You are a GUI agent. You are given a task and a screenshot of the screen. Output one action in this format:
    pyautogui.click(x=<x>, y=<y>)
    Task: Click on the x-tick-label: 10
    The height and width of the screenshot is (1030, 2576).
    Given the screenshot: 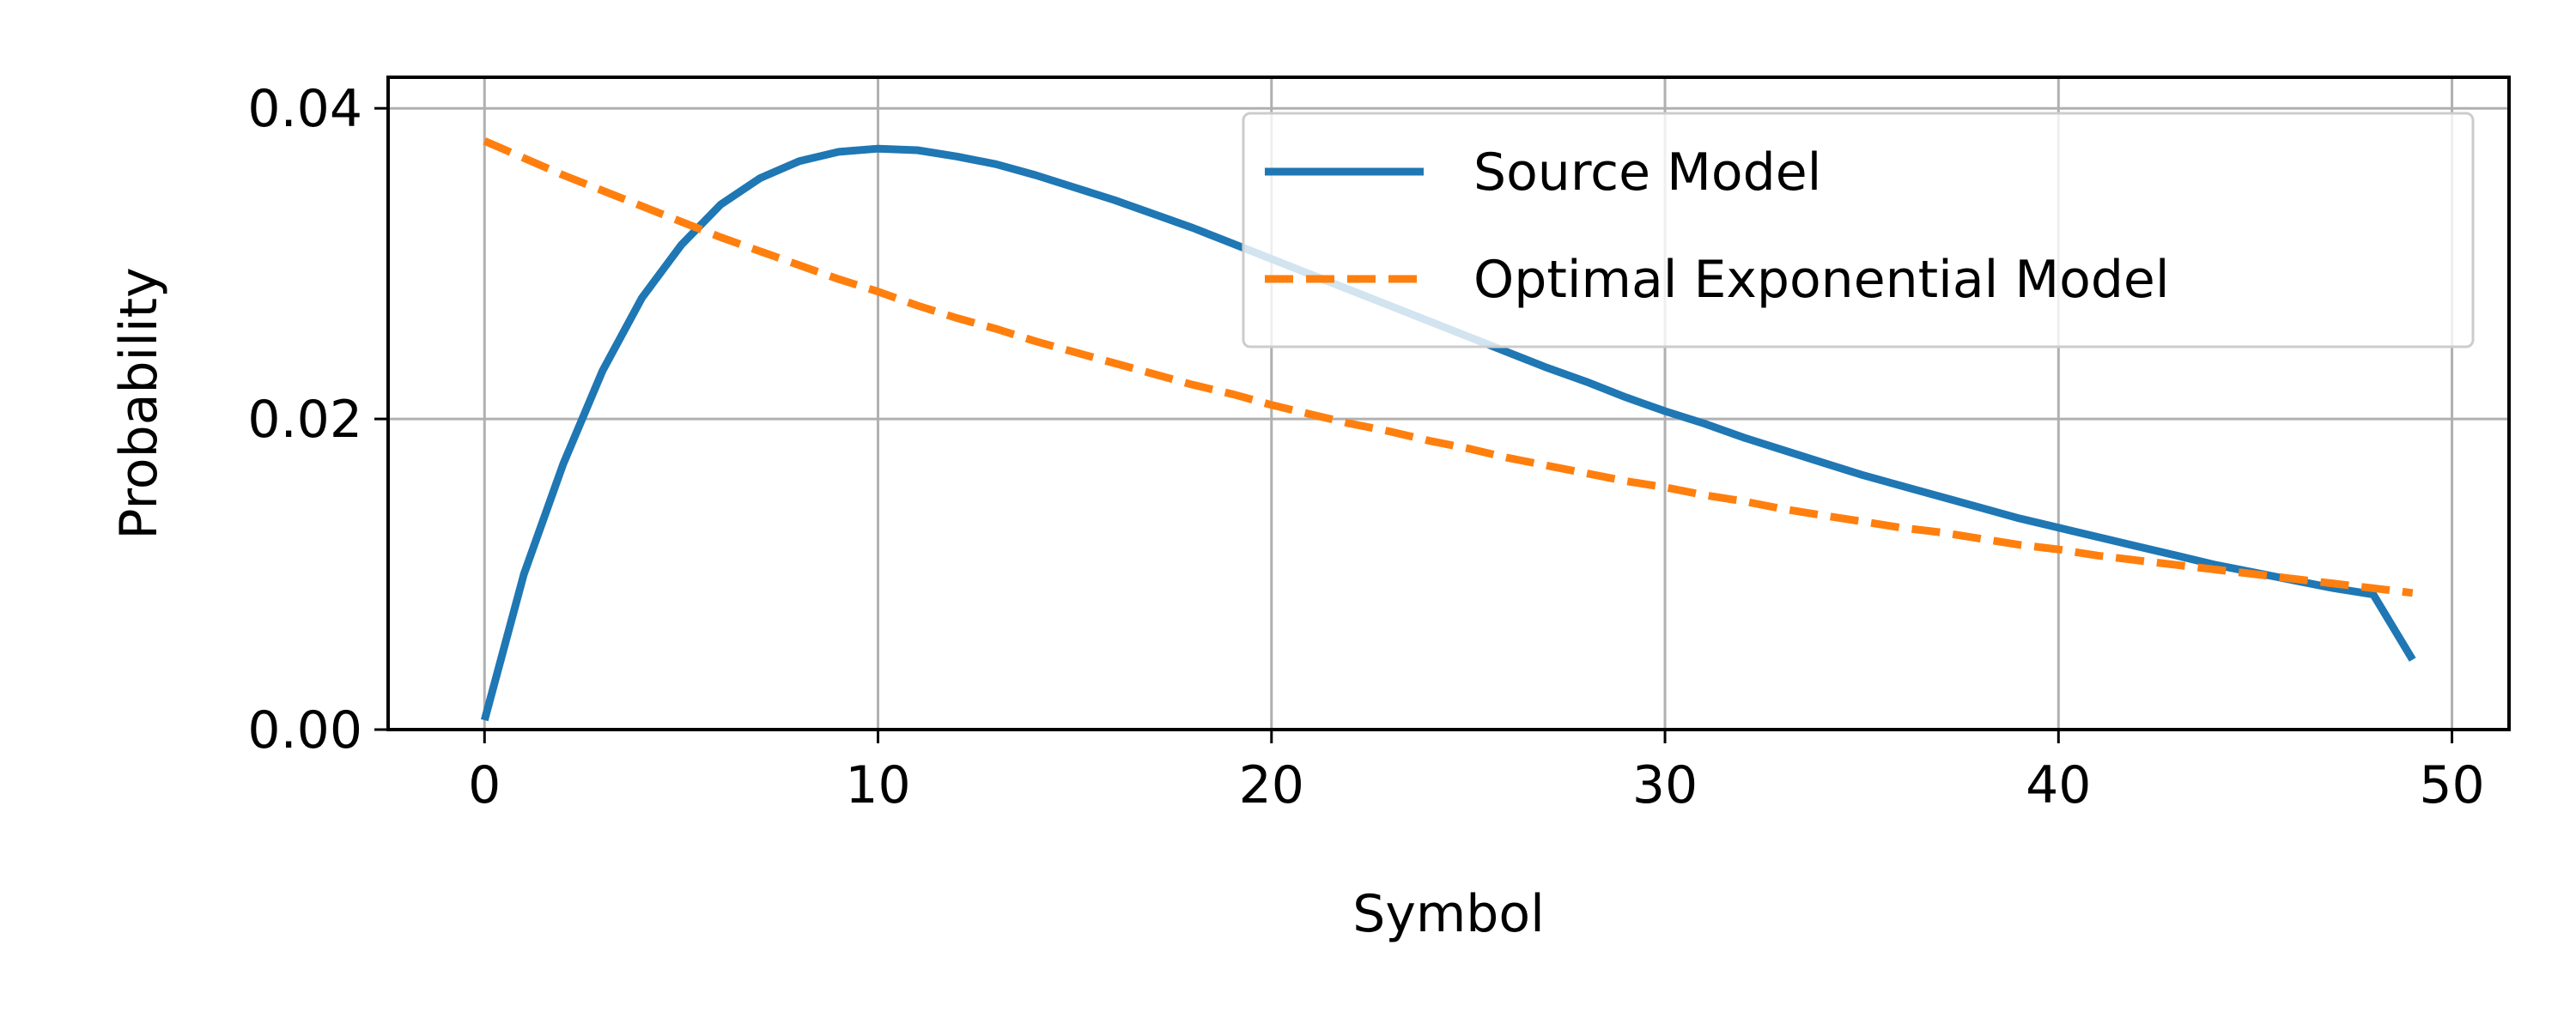 What is the action you would take?
    pyautogui.click(x=878, y=785)
    